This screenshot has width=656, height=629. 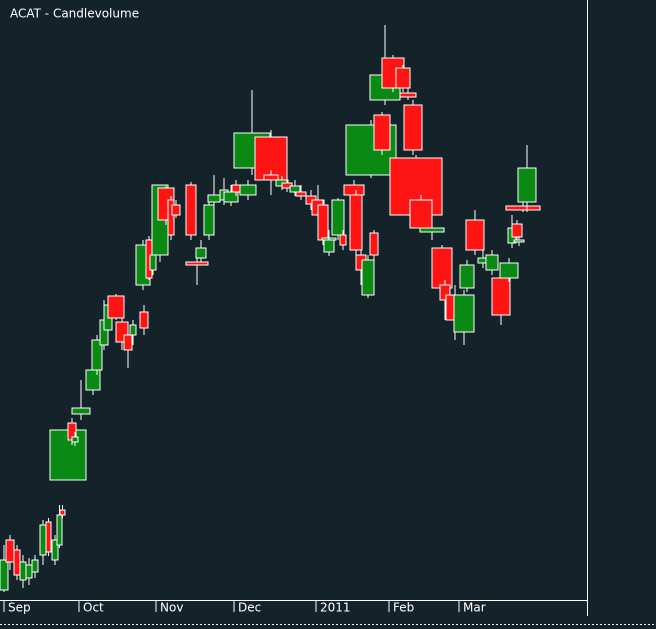 What do you see at coordinates (74, 14) in the screenshot?
I see `chart-title: ACAT - Candlevolume` at bounding box center [74, 14].